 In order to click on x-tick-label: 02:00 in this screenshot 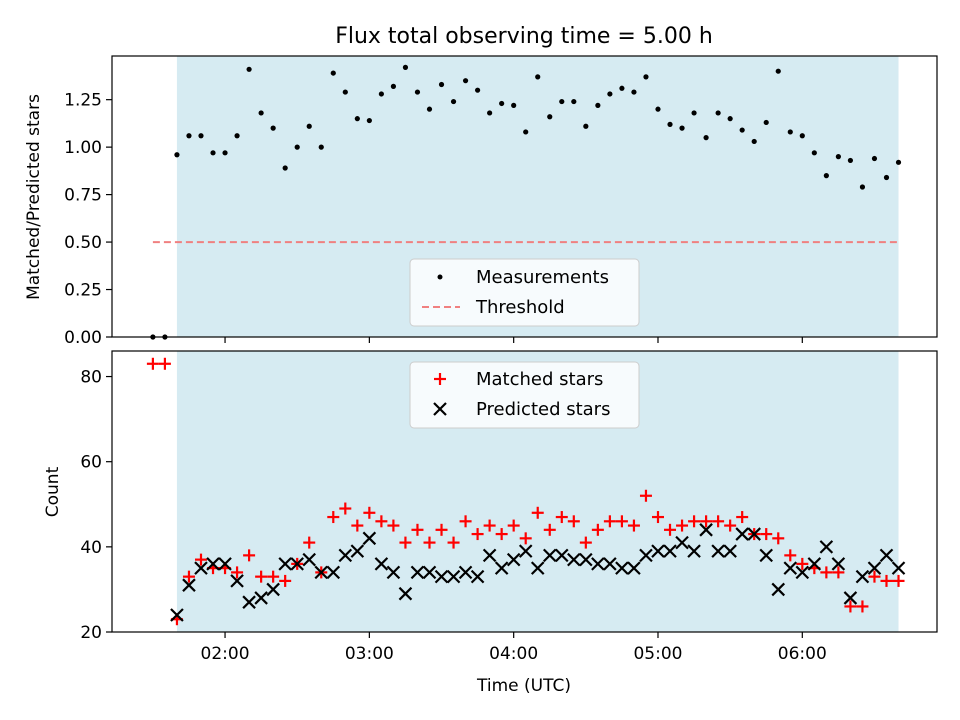, I will do `click(225, 654)`.